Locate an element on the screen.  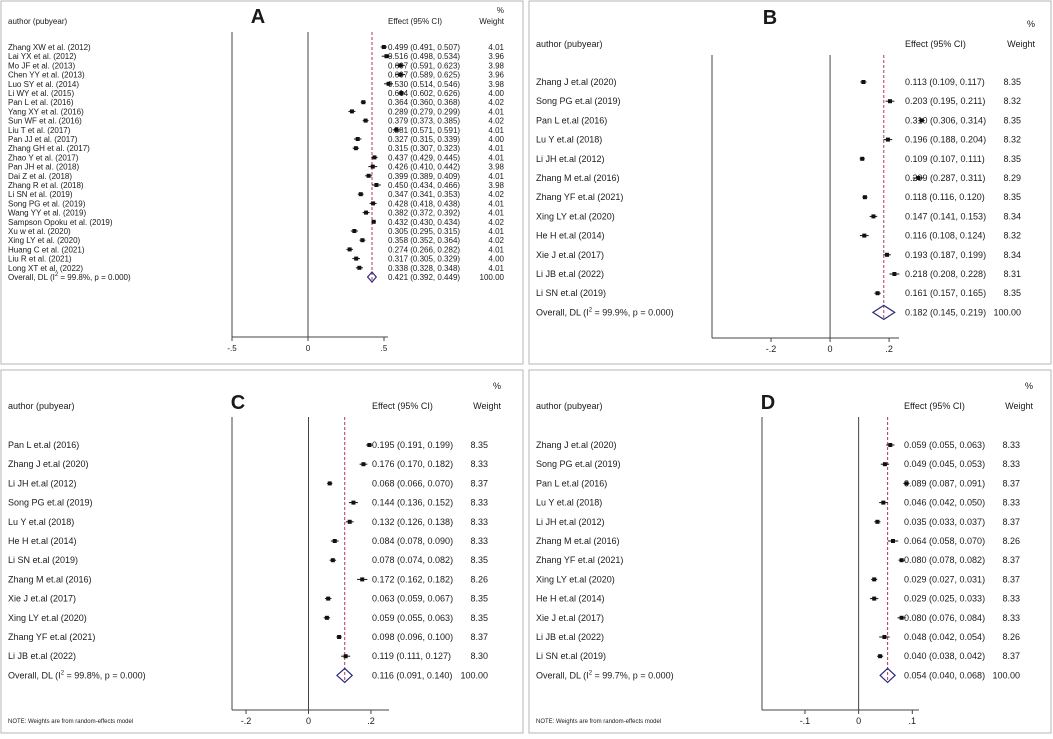
header-weight-percent: % is located at coordinates (1031, 24).